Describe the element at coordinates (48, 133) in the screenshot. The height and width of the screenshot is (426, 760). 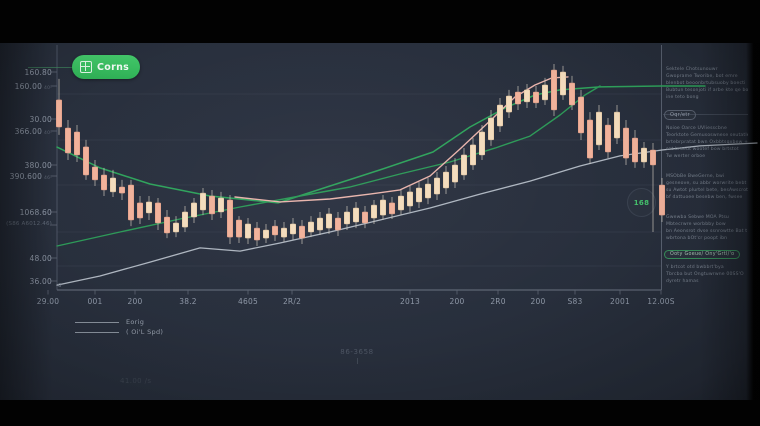
I see `y-axis-sublabel: 40-` at that location.